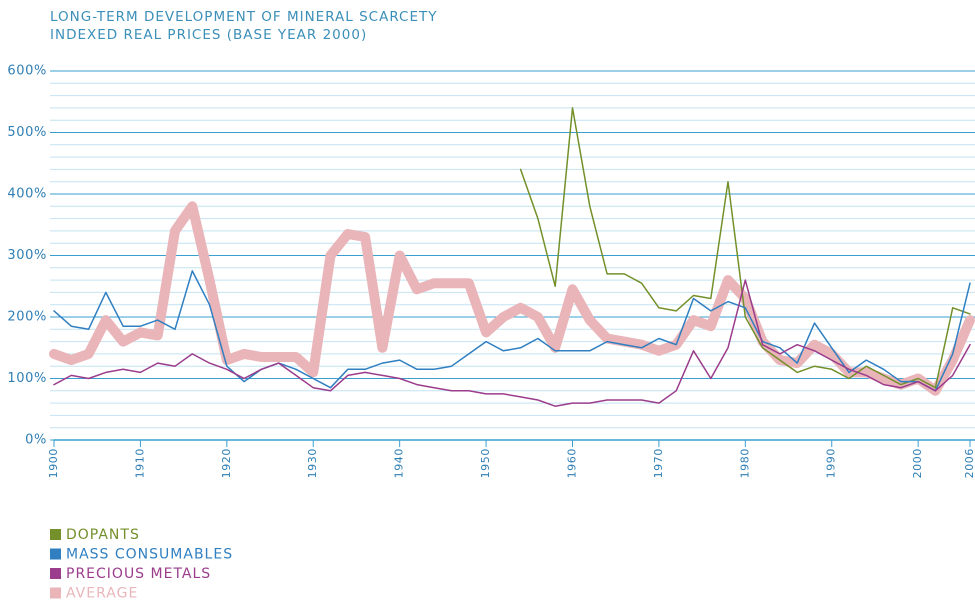  Describe the element at coordinates (571, 463) in the screenshot. I see `x-tick-label: 1960` at that location.